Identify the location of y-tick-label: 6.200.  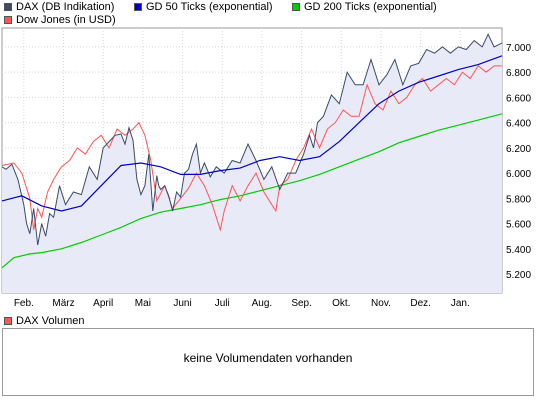
(518, 149).